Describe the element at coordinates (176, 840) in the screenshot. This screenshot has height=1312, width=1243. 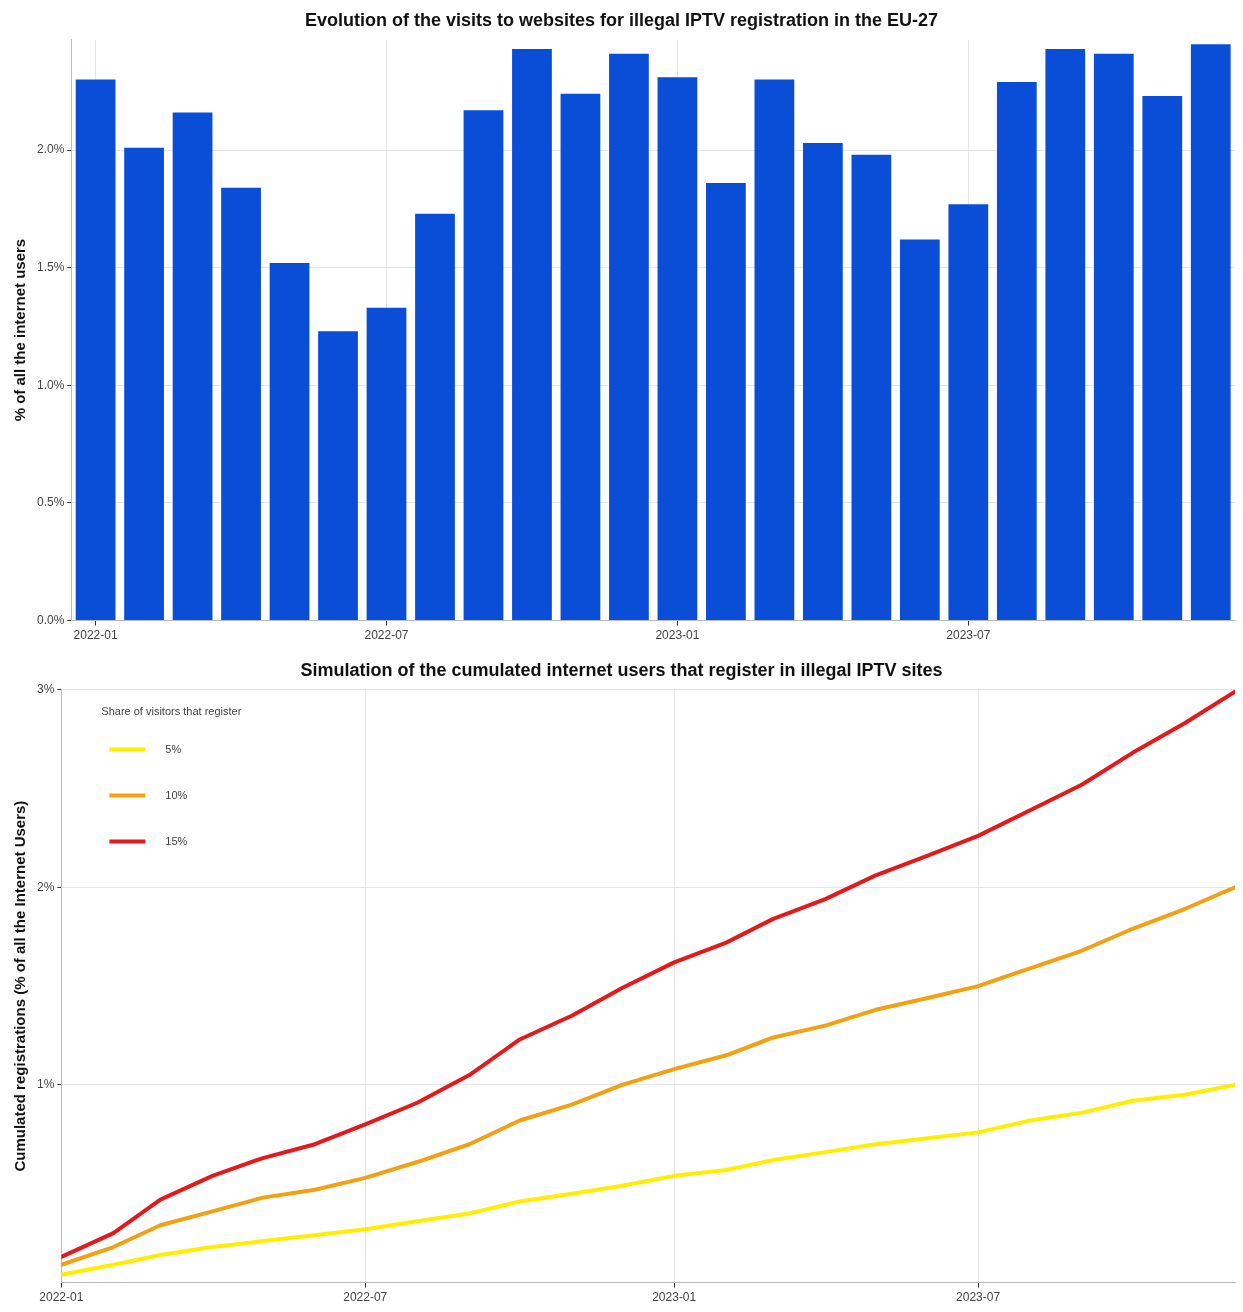
I see `legend-label: 15%` at that location.